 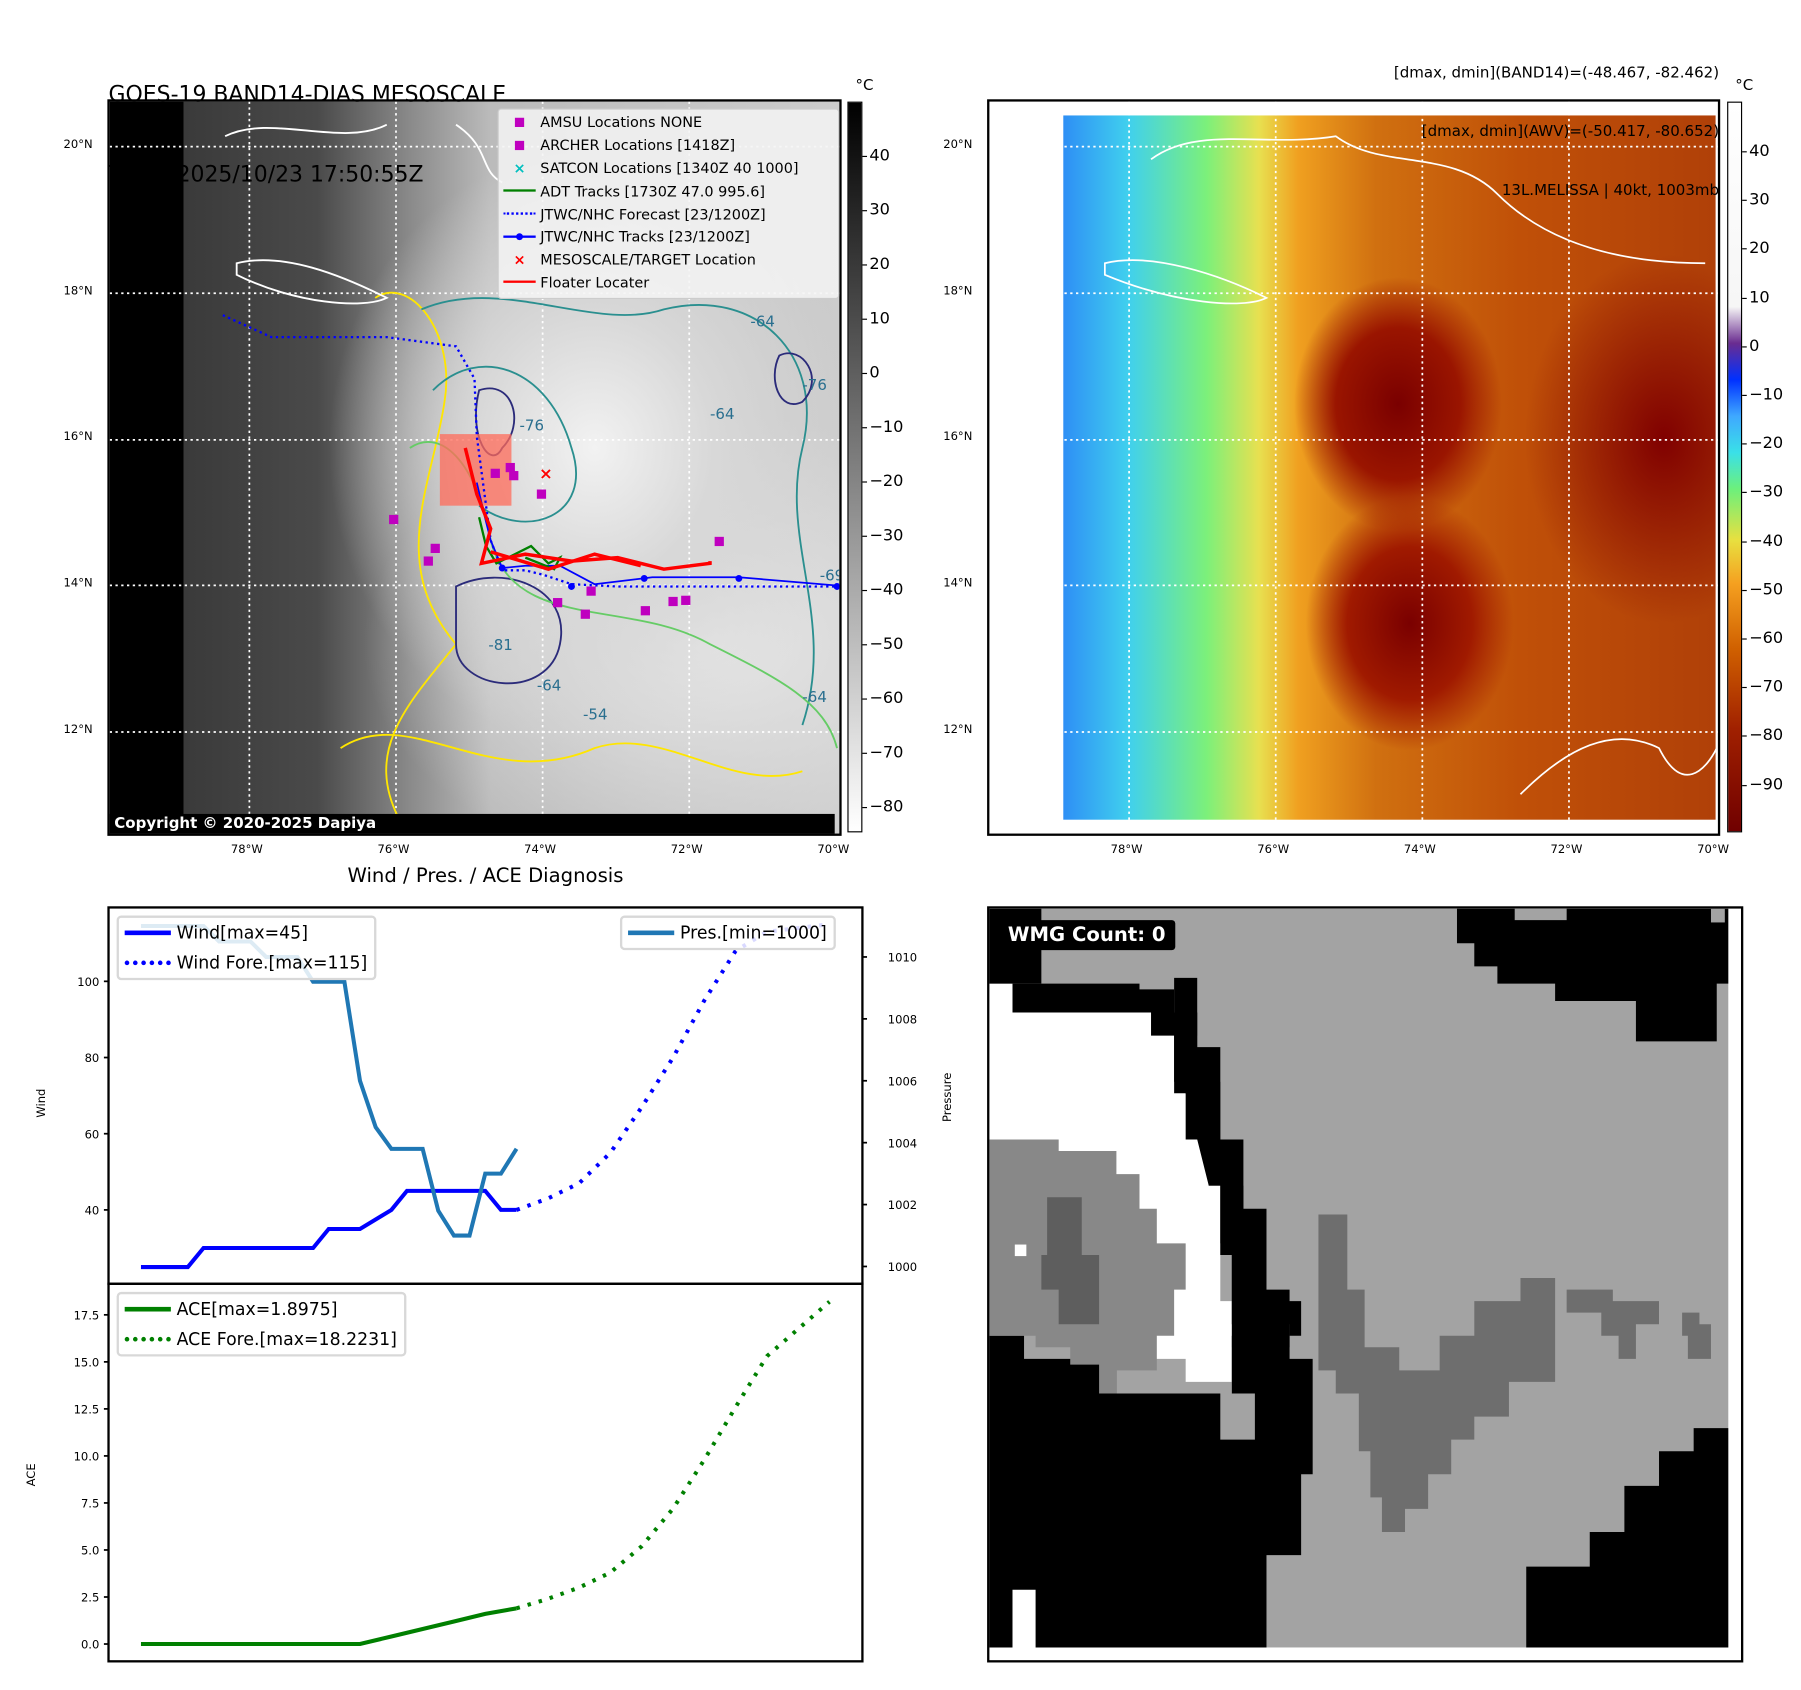 I want to click on legend-label: ACE[max=1.8975], so click(x=257, y=1309).